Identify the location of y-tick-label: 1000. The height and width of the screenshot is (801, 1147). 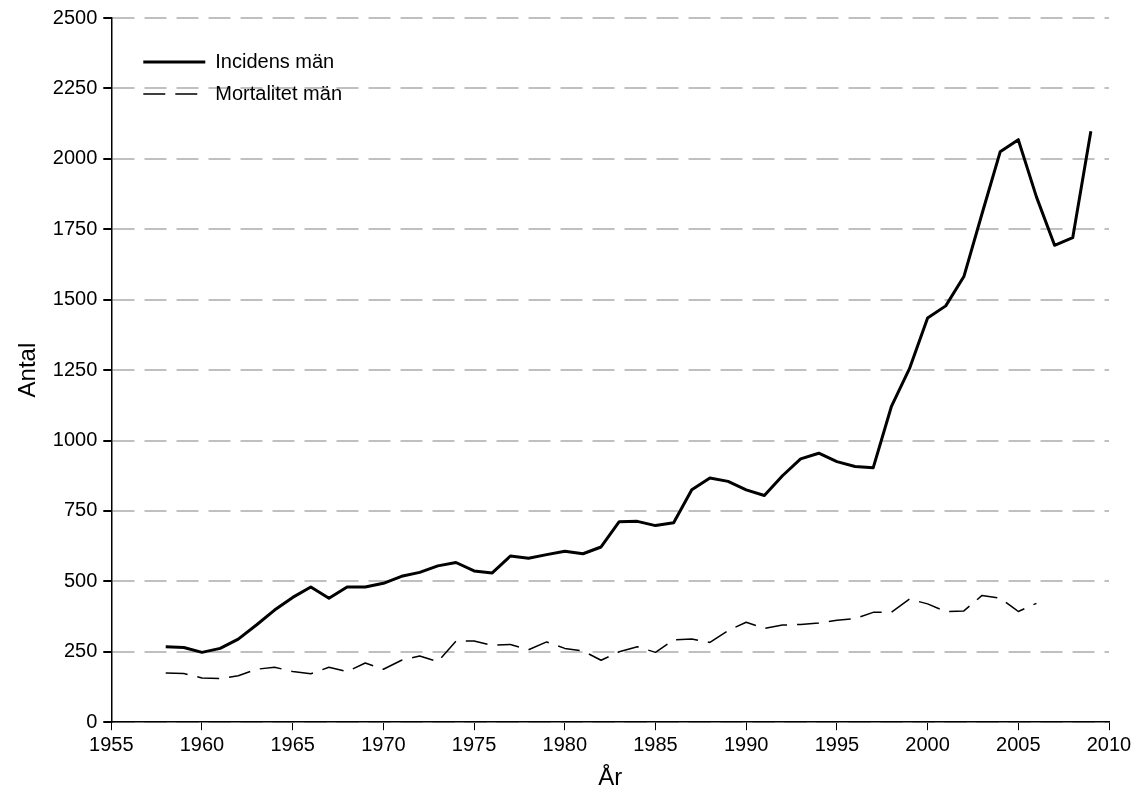
(75, 439).